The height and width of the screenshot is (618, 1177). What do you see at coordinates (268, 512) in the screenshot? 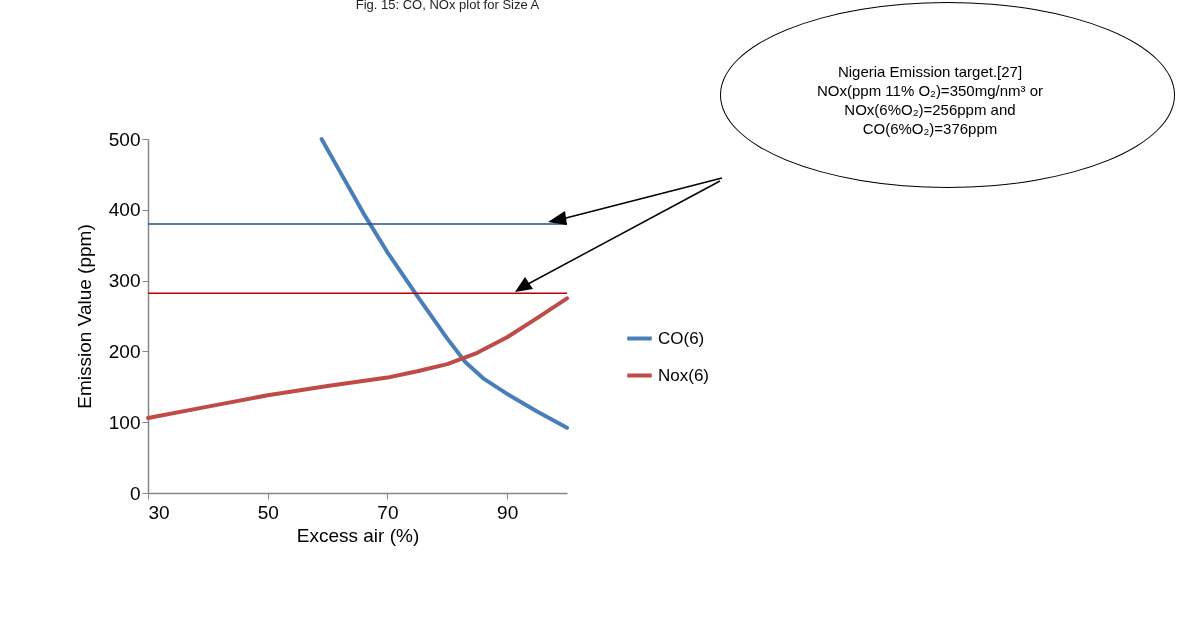
I see `x-tick-label: 50` at bounding box center [268, 512].